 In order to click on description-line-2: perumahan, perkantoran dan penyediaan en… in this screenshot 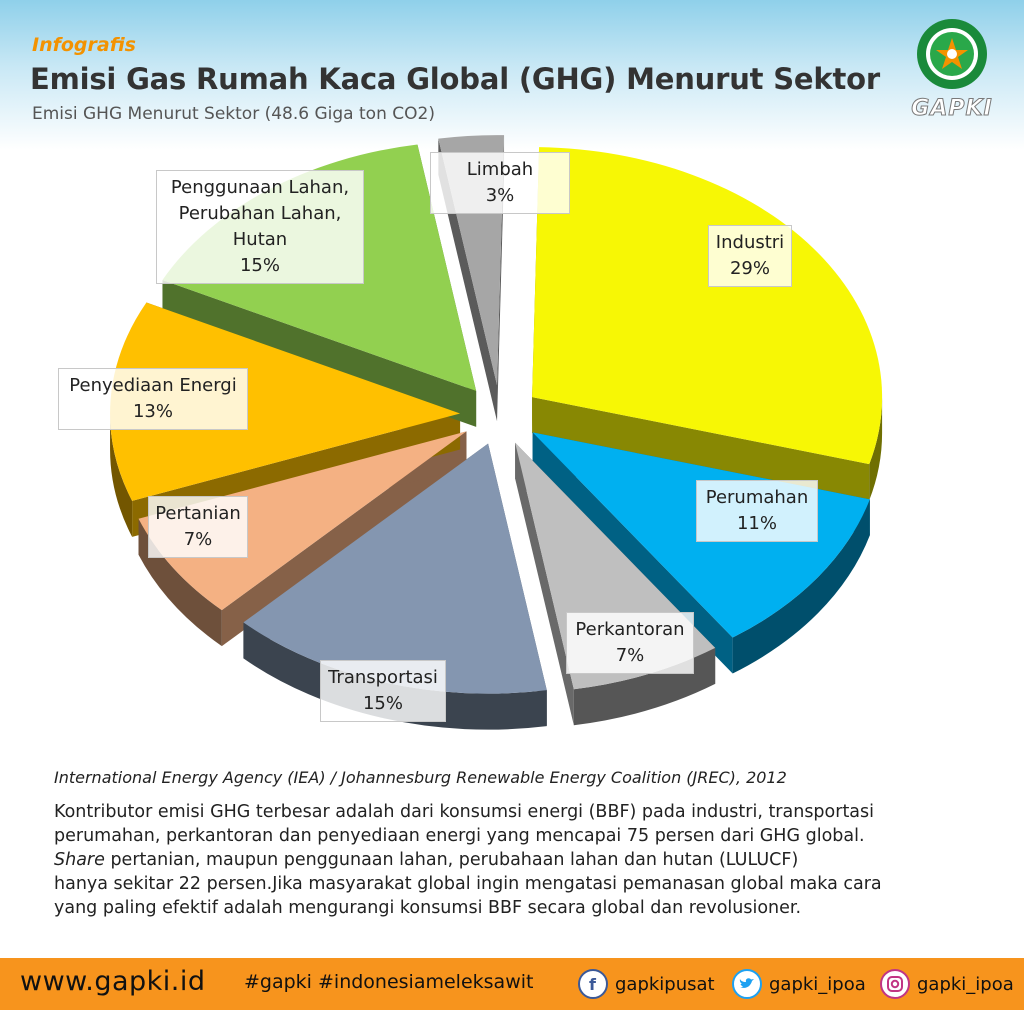, I will do `click(459, 836)`.